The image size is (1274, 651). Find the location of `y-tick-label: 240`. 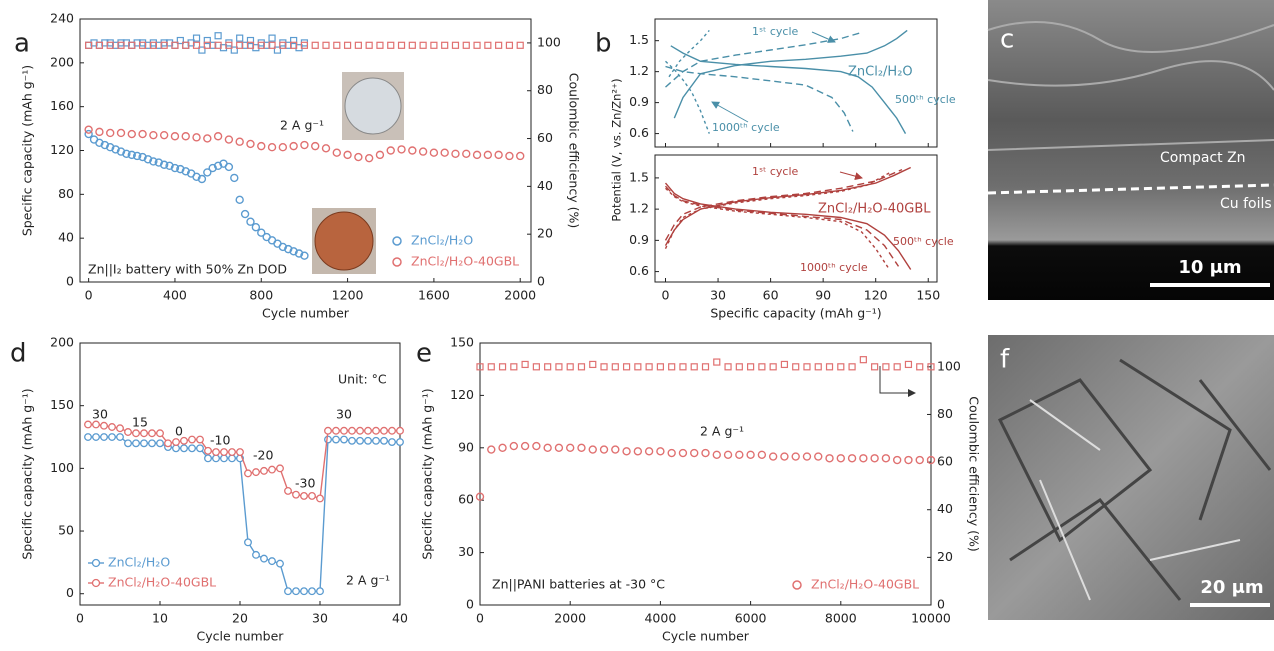

y-tick-label: 240 is located at coordinates (62, 18).